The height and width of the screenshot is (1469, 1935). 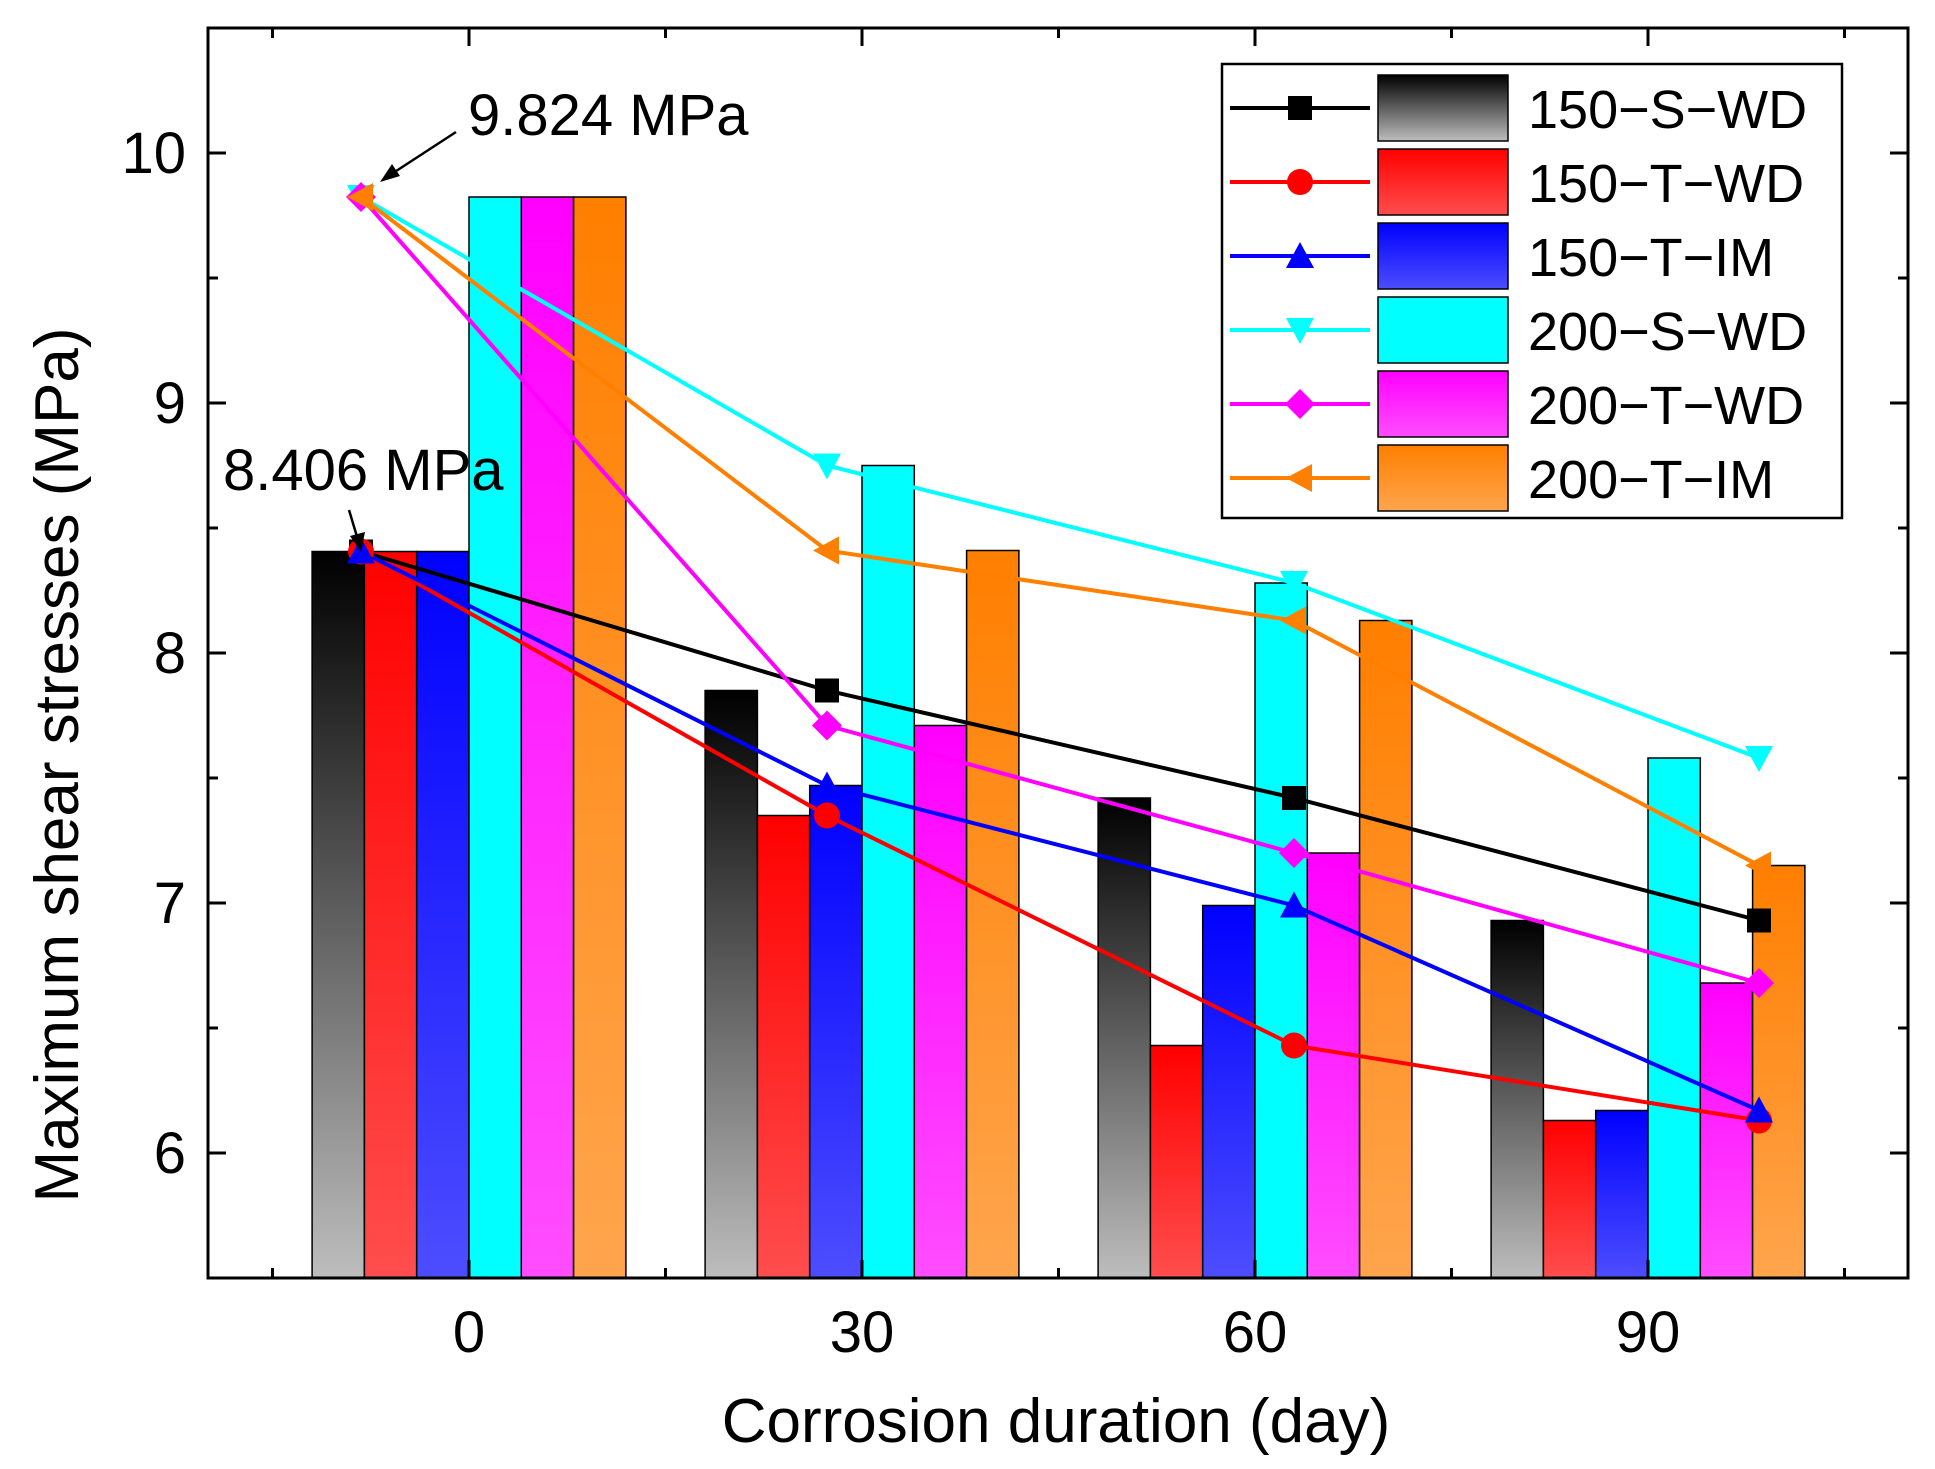 What do you see at coordinates (1056, 1421) in the screenshot?
I see `x-axis-label: Corrosion duration (day)` at bounding box center [1056, 1421].